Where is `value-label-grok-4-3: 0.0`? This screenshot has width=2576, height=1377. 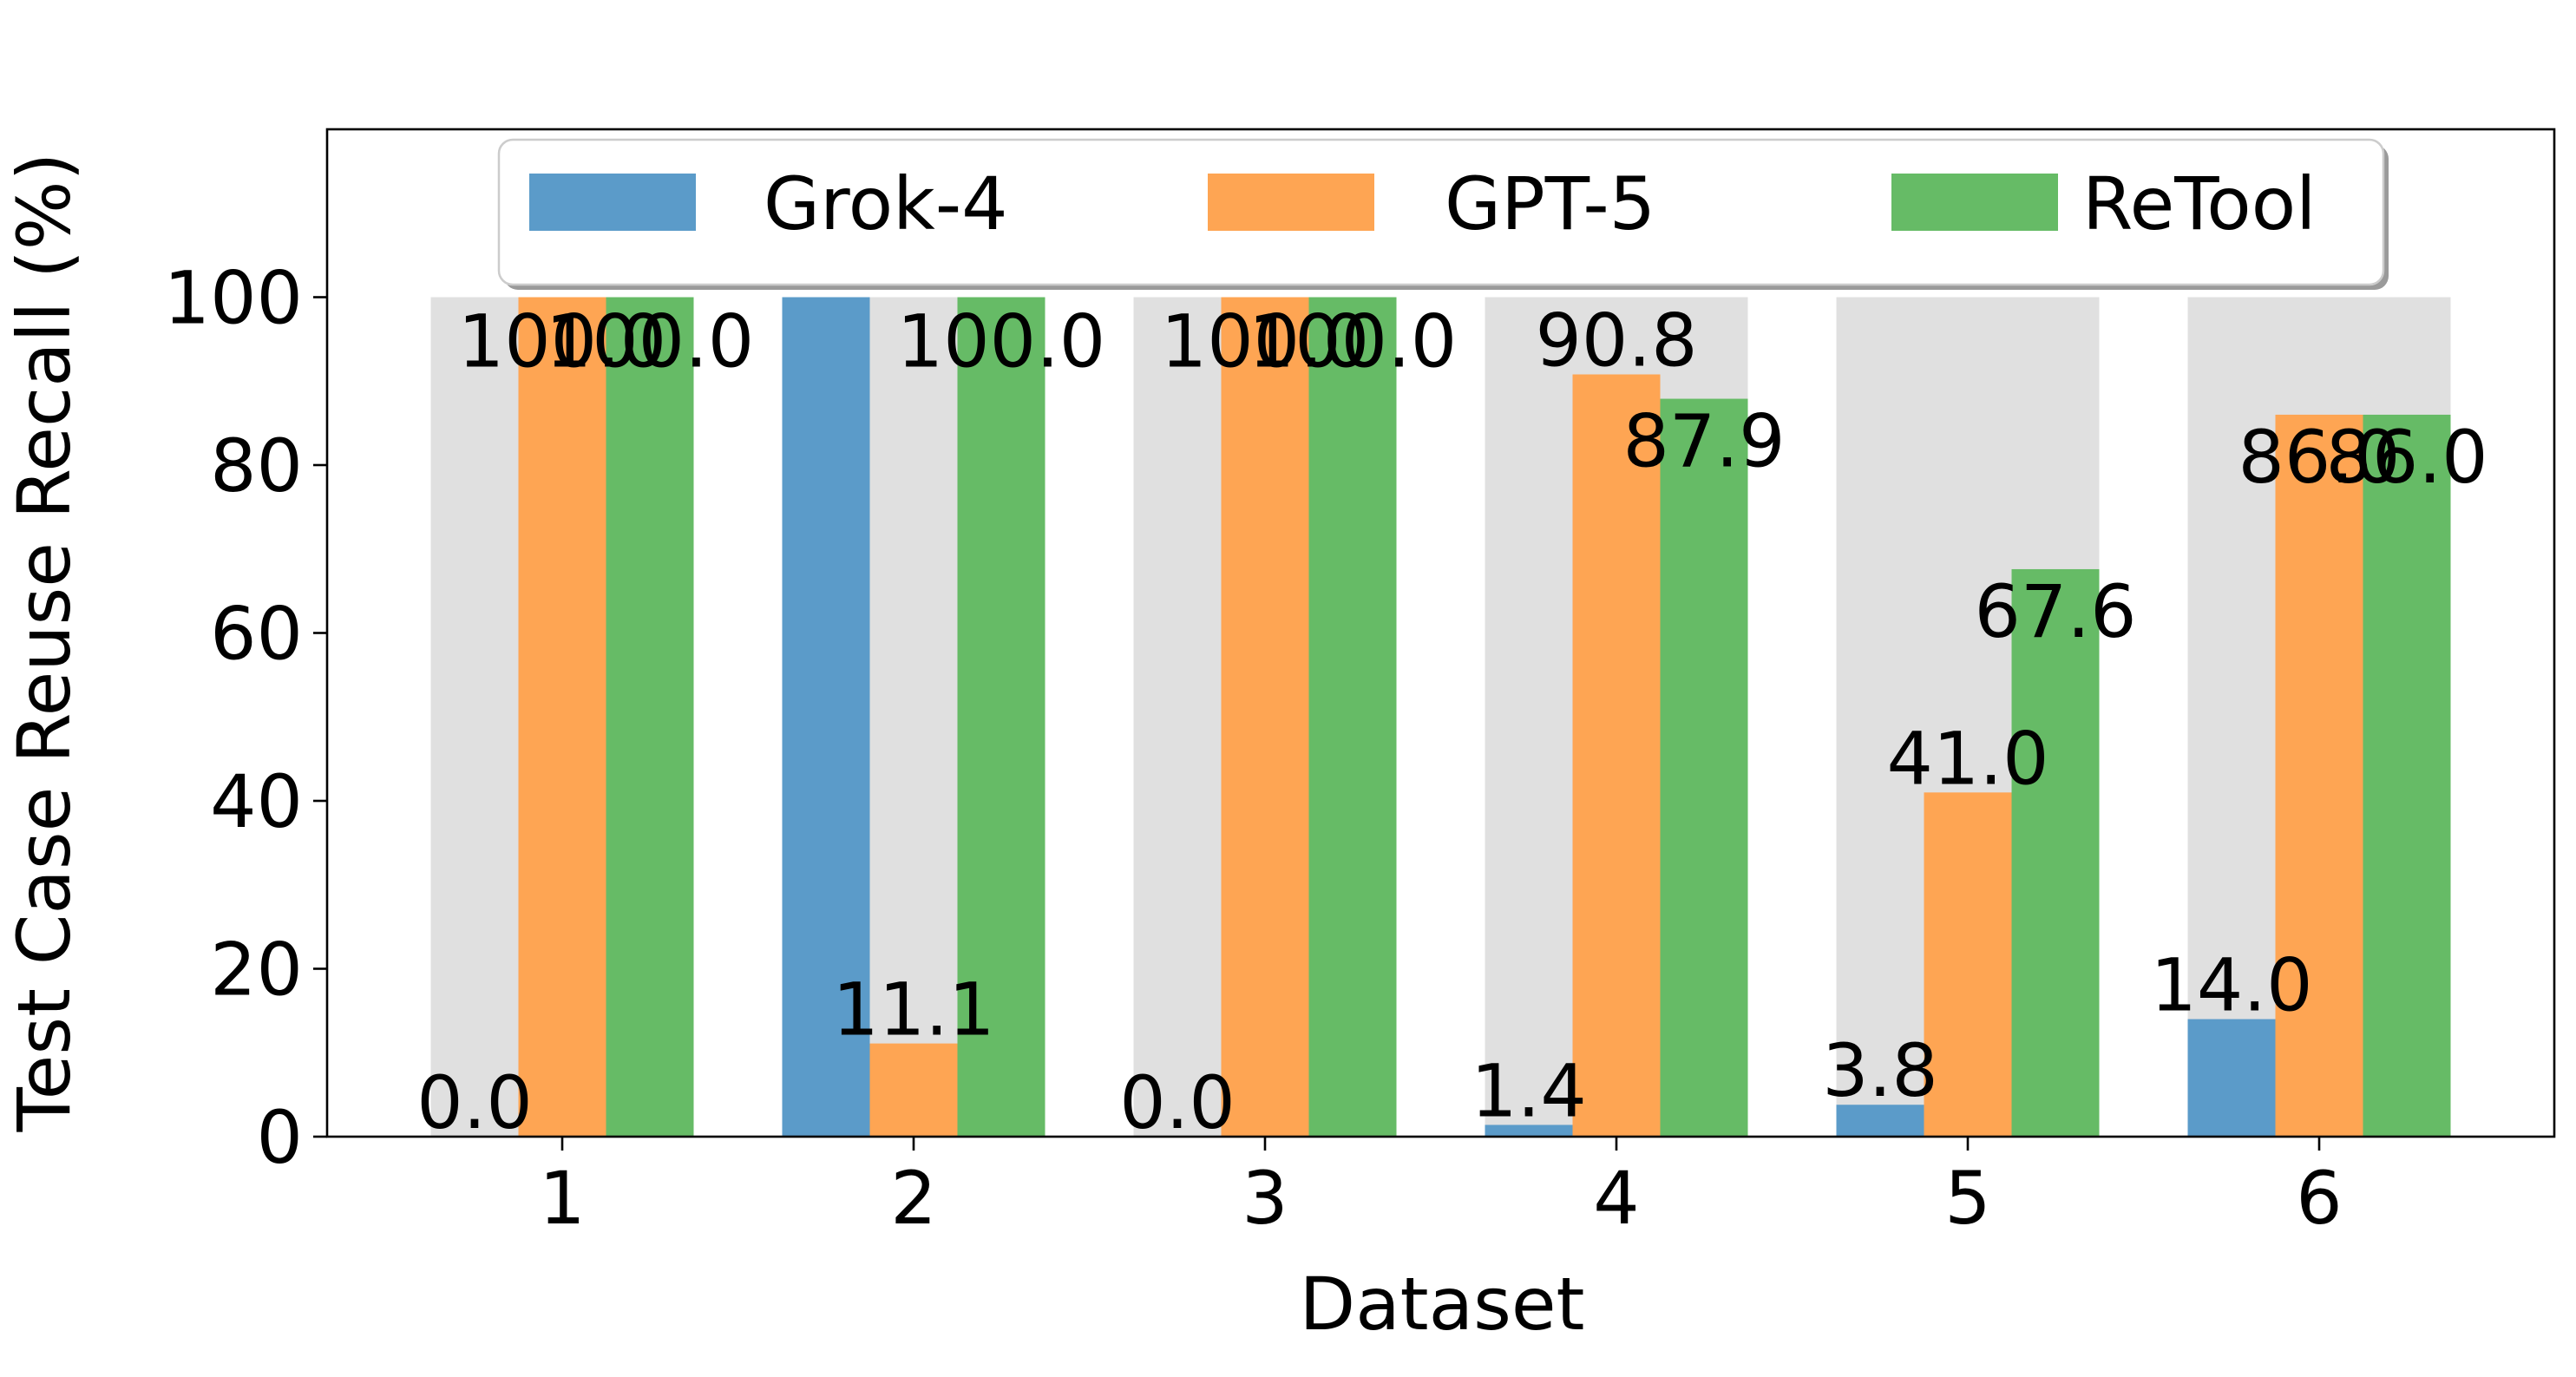
value-label-grok-4-3: 0.0 is located at coordinates (1177, 1102).